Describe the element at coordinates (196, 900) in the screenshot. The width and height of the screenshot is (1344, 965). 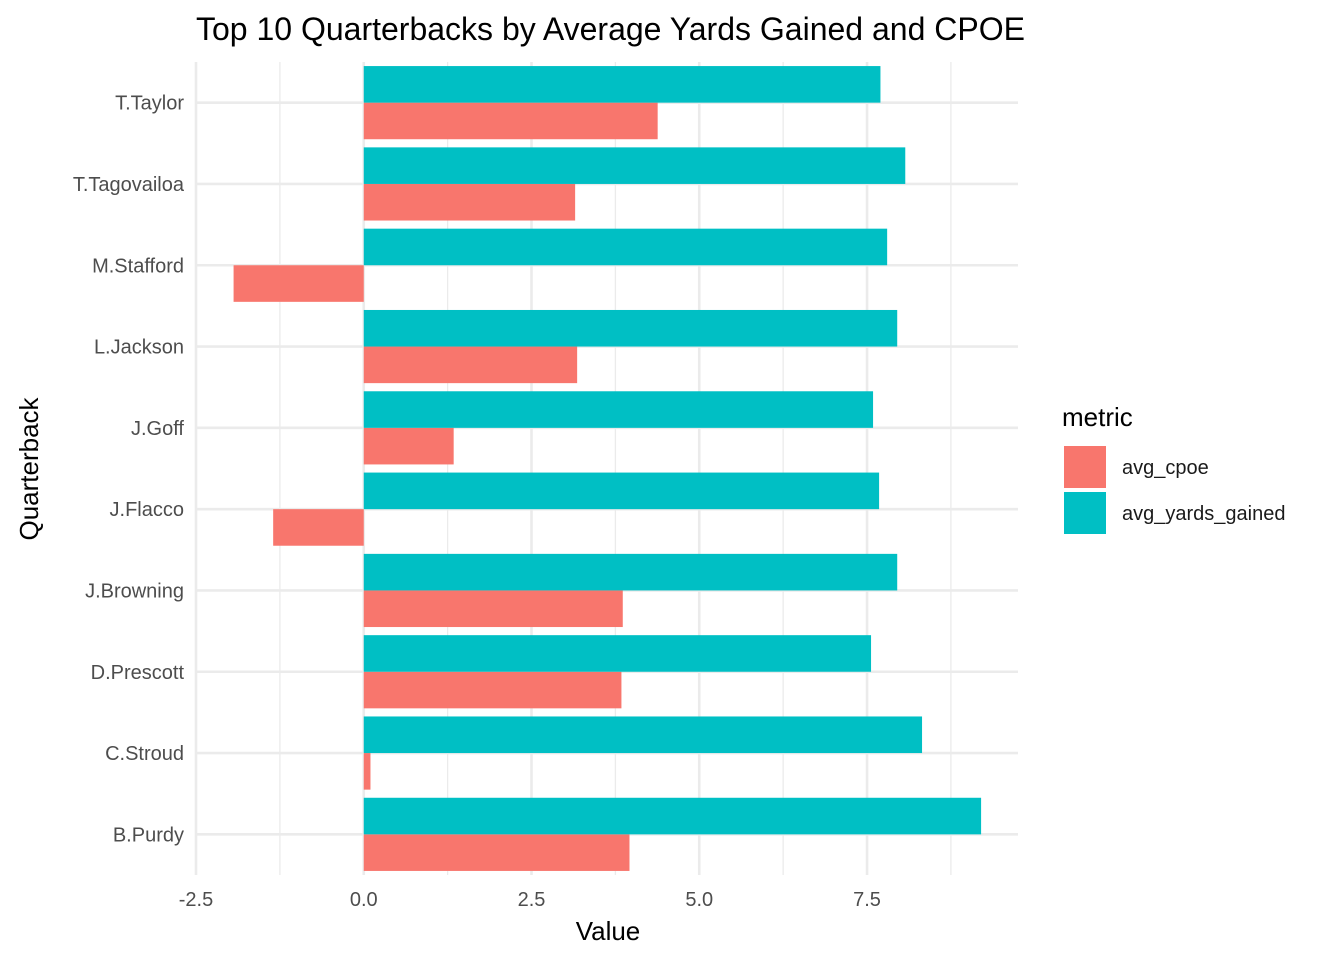
I see `x-tick-label: -2.5` at that location.